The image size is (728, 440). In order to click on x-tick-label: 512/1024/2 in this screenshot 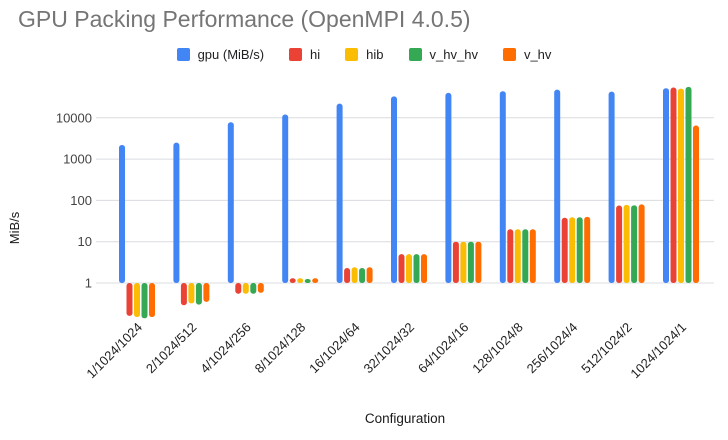, I will do `click(606, 348)`.